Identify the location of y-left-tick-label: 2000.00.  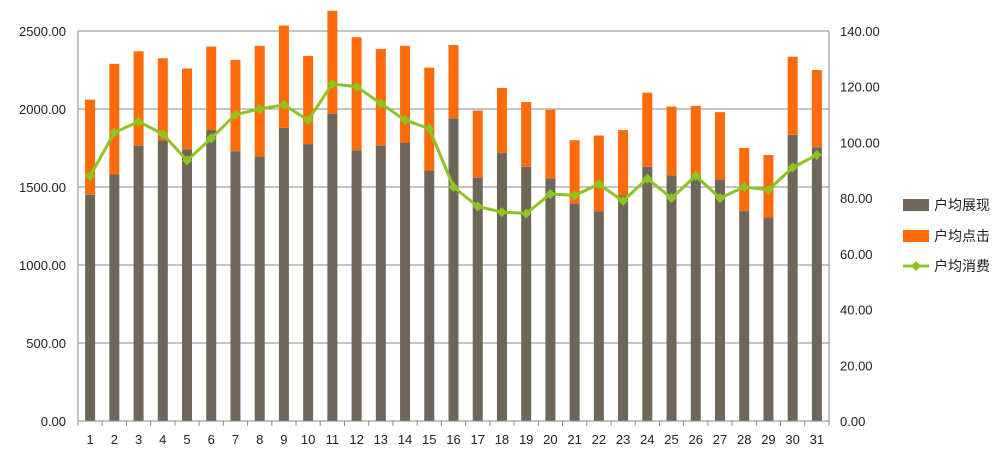
(42, 109).